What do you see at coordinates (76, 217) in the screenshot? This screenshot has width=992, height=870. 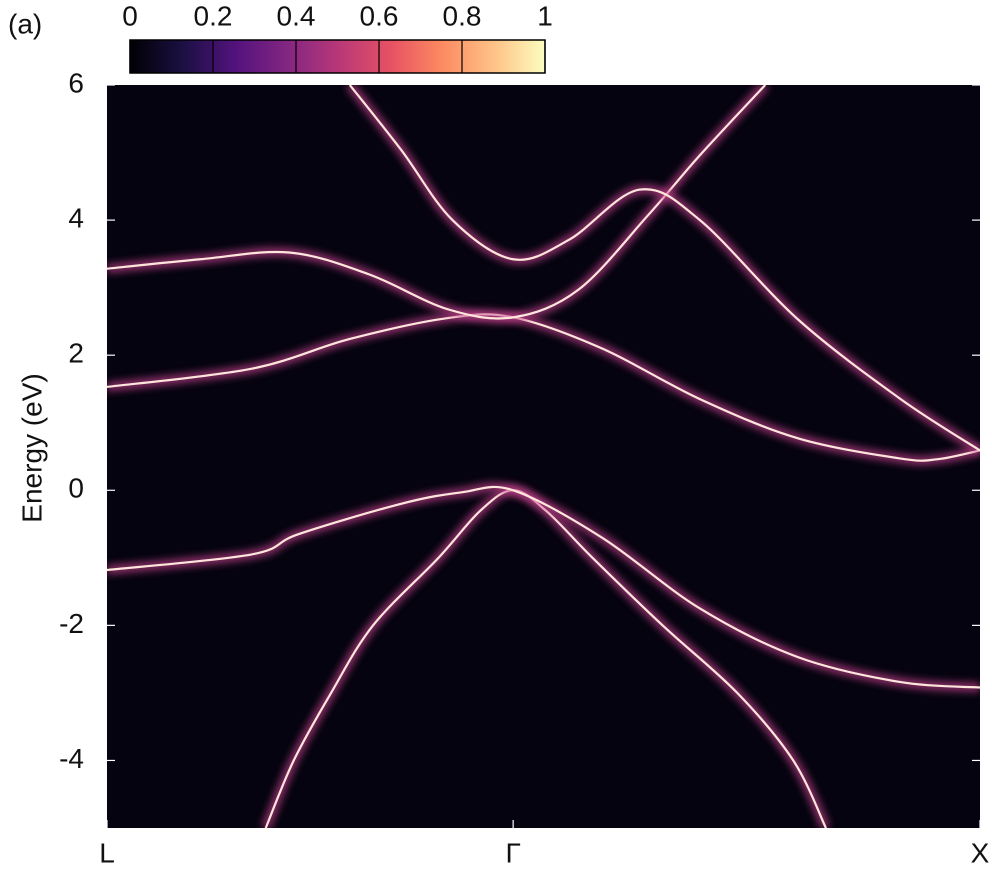 I see `y-tick-label: 4` at bounding box center [76, 217].